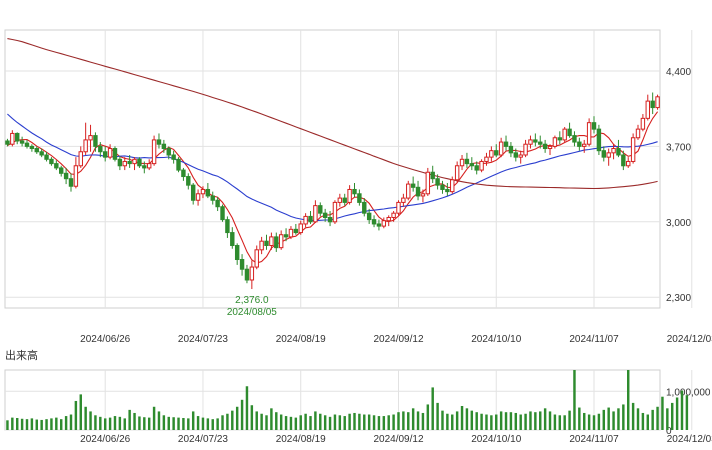 This screenshot has height=450, width=712. What do you see at coordinates (678, 185) in the screenshot?
I see `price-y-tick-labels: 2,300 3,000 3,700 4,400` at bounding box center [678, 185].